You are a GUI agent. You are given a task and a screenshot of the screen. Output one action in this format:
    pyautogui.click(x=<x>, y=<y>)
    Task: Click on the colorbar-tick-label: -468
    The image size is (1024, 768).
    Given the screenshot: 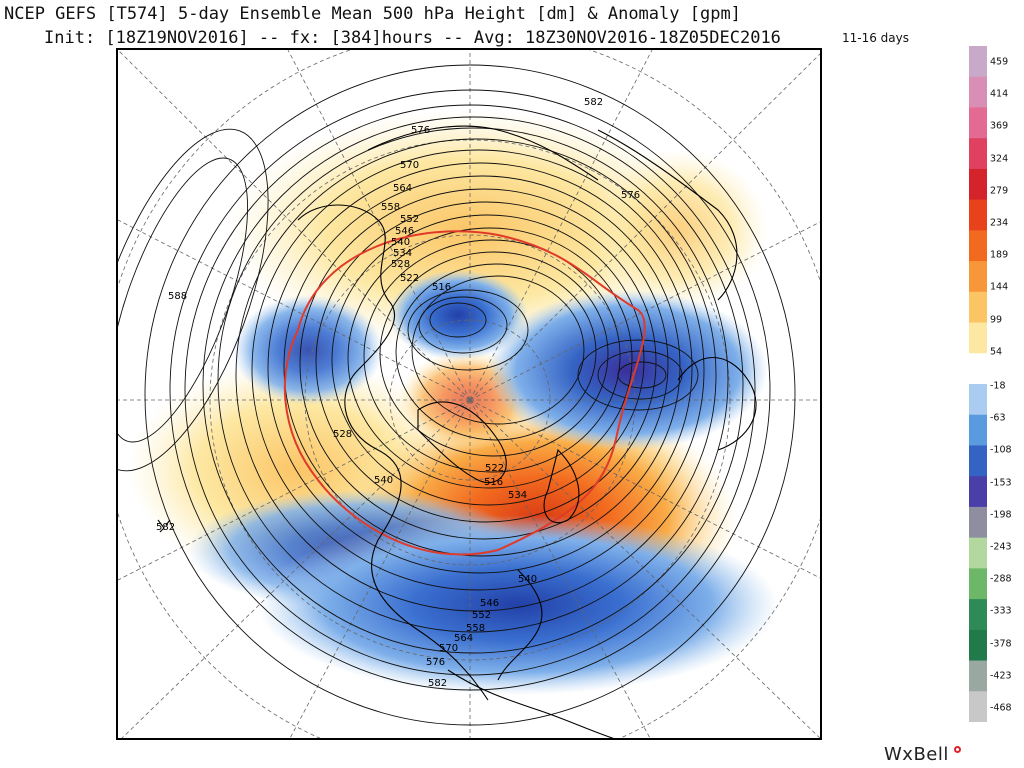 What is the action you would take?
    pyautogui.click(x=1001, y=708)
    